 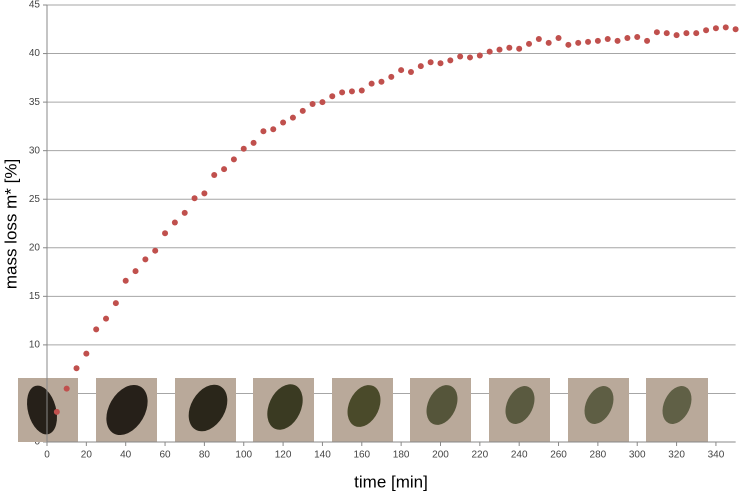 I want to click on y-tick-label: 40, so click(x=35, y=53).